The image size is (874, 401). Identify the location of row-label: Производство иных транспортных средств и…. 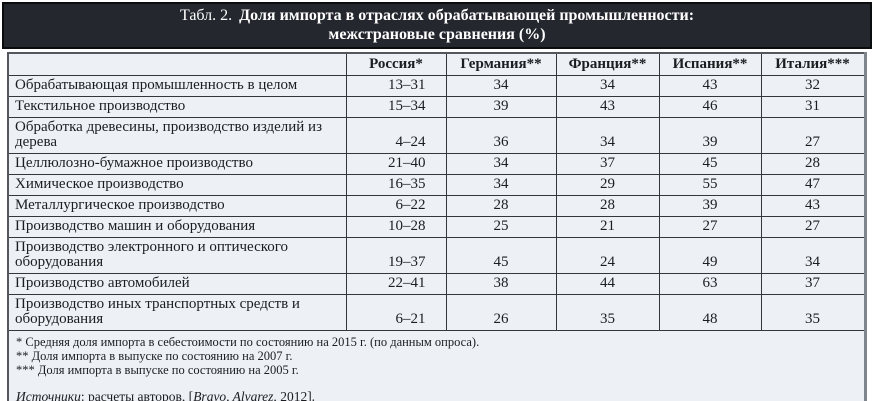
(177, 312).